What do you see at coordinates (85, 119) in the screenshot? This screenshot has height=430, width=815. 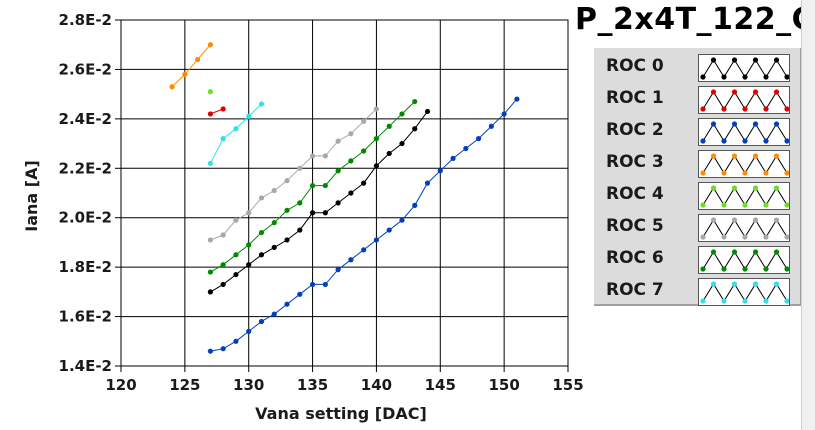 I see `y-tick-label: 2.4E-2` at bounding box center [85, 119].